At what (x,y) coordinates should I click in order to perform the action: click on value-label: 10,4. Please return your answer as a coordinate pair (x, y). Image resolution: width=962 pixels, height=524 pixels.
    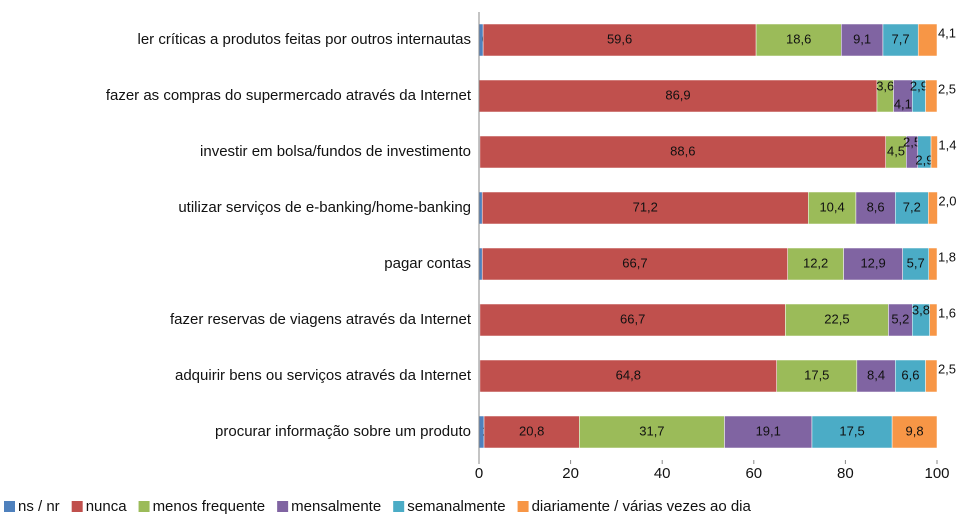
    Looking at the image, I should click on (831, 206).